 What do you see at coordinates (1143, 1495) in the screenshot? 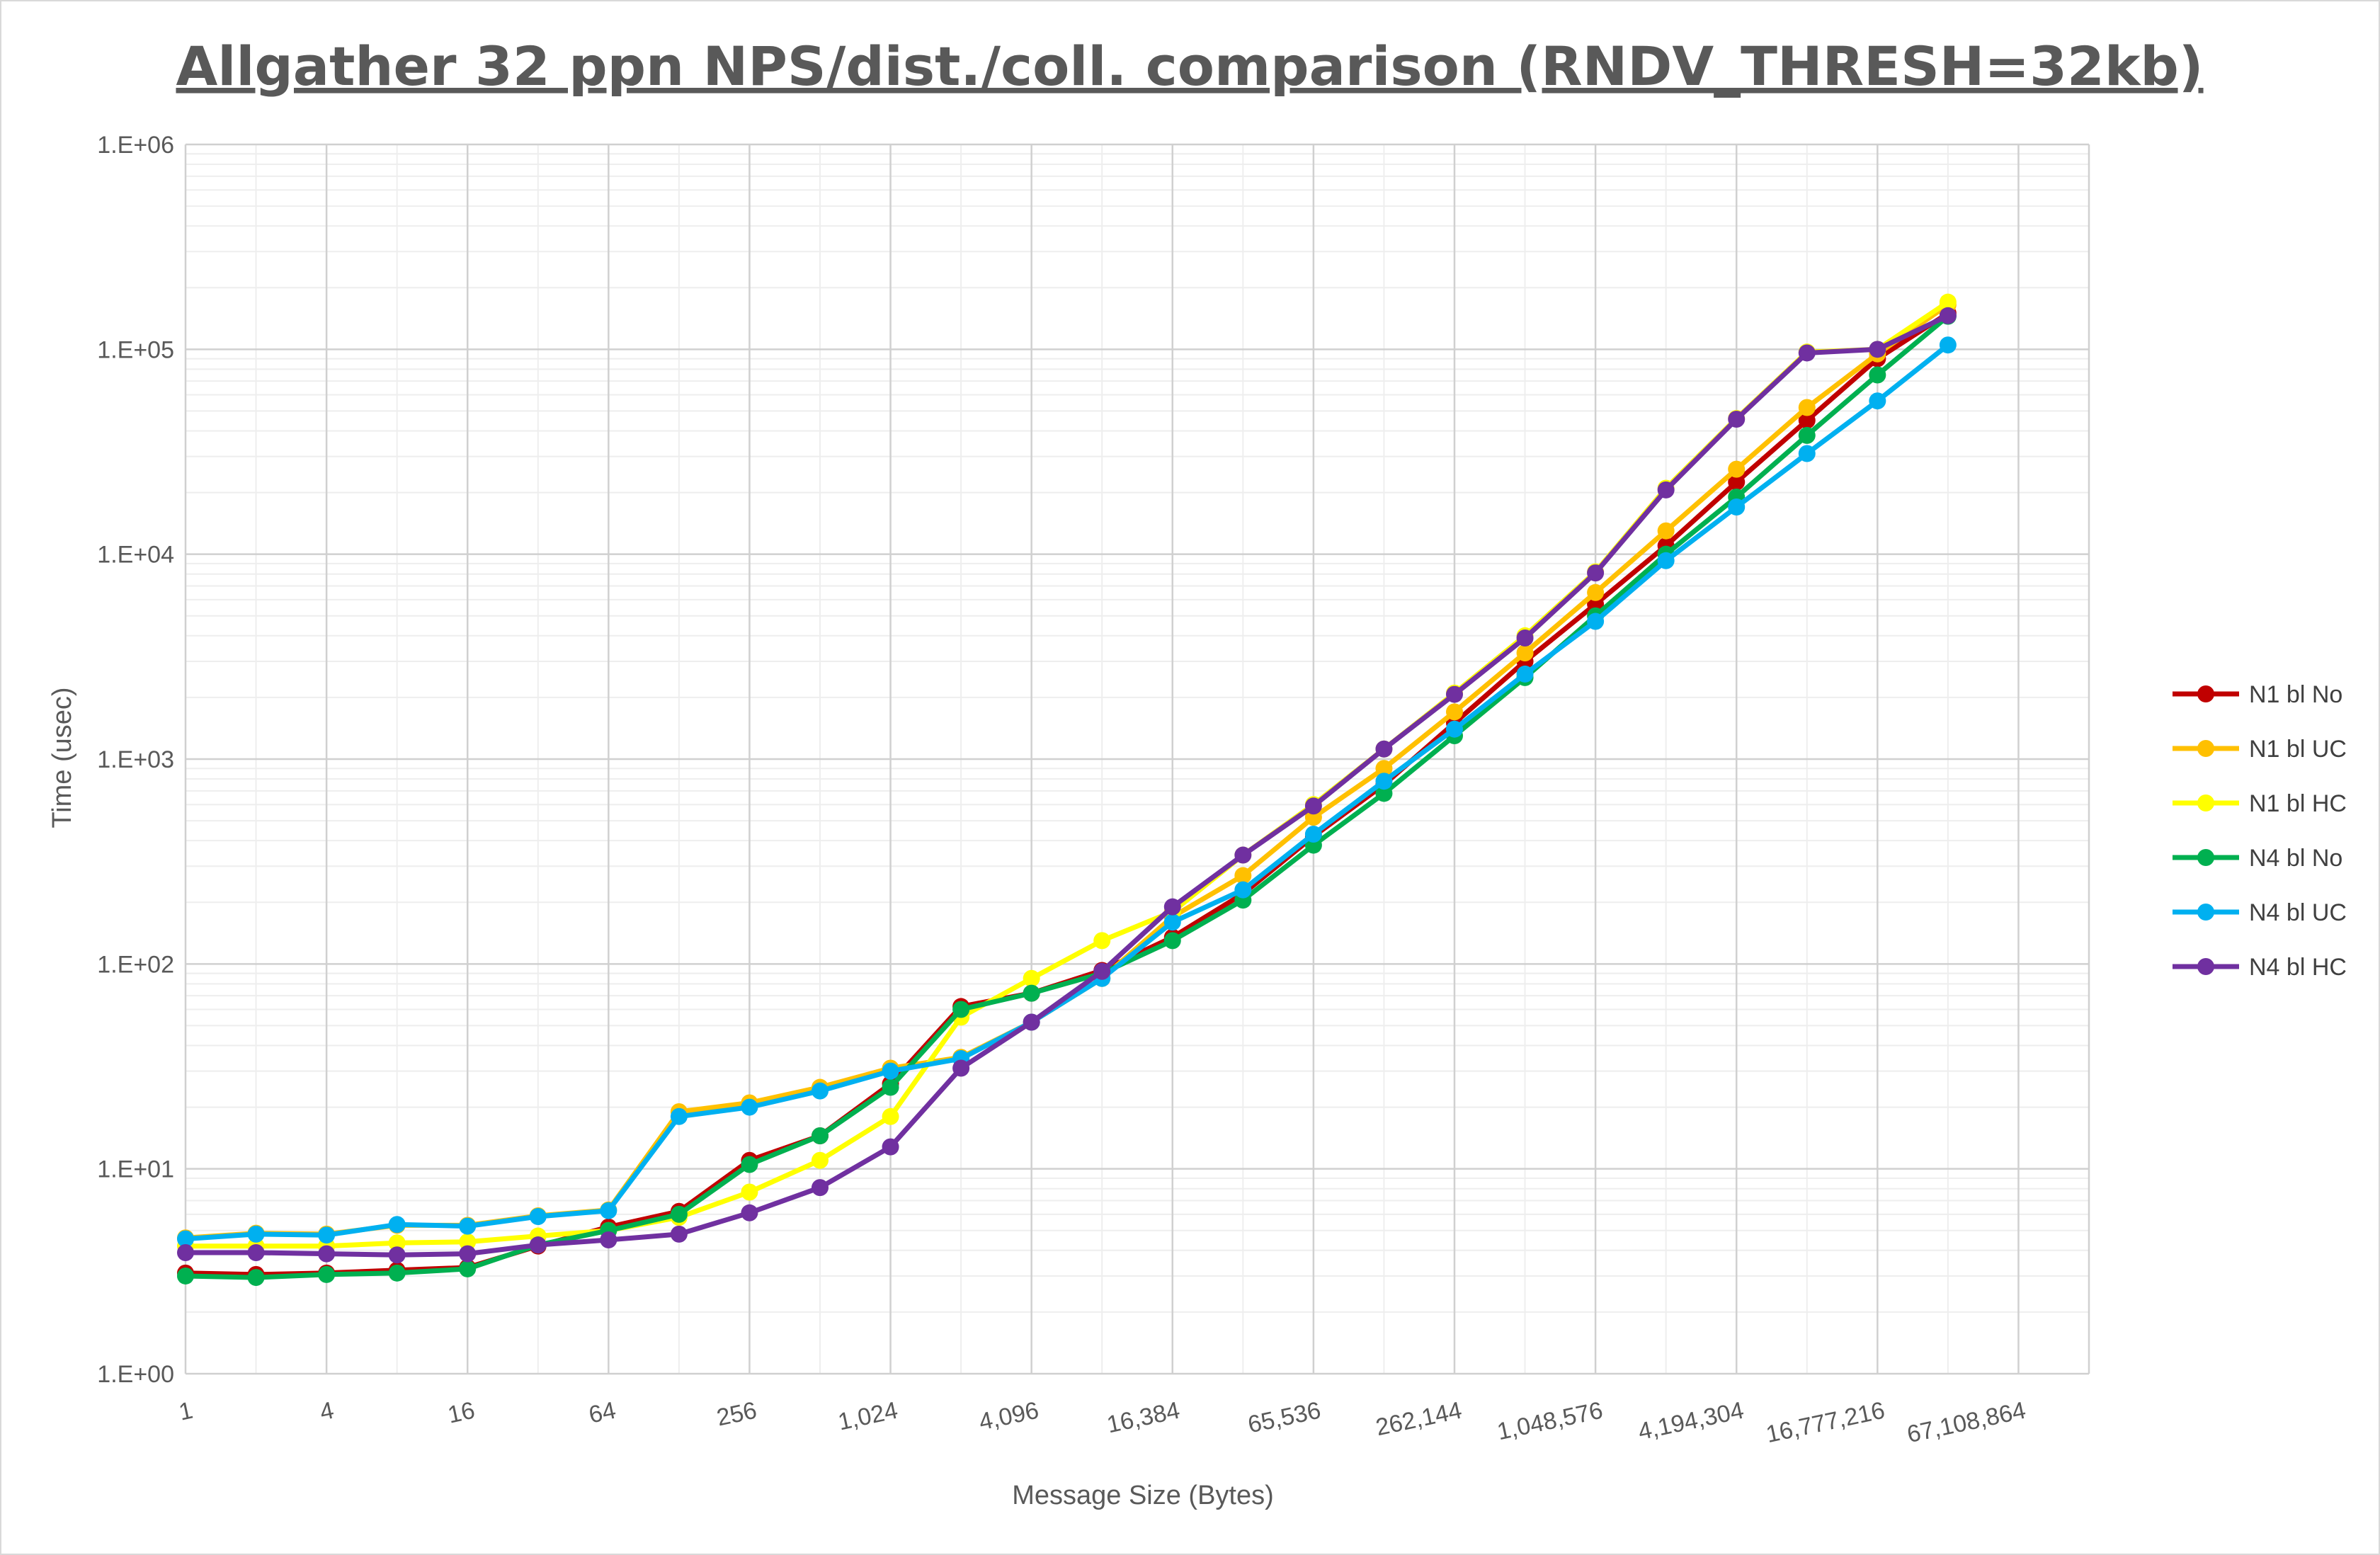
I see `x-axis-label: Message Size (Bytes)` at bounding box center [1143, 1495].